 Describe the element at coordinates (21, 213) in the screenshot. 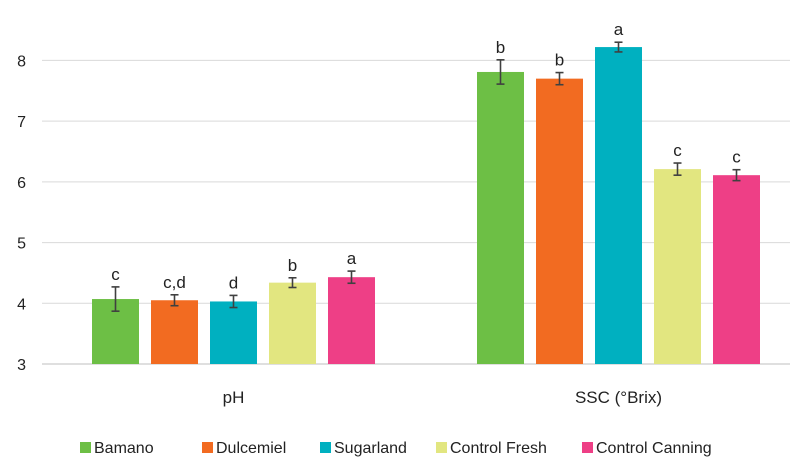

I see `y-axis-tick-labels: 3 4 5 6 7 8` at that location.